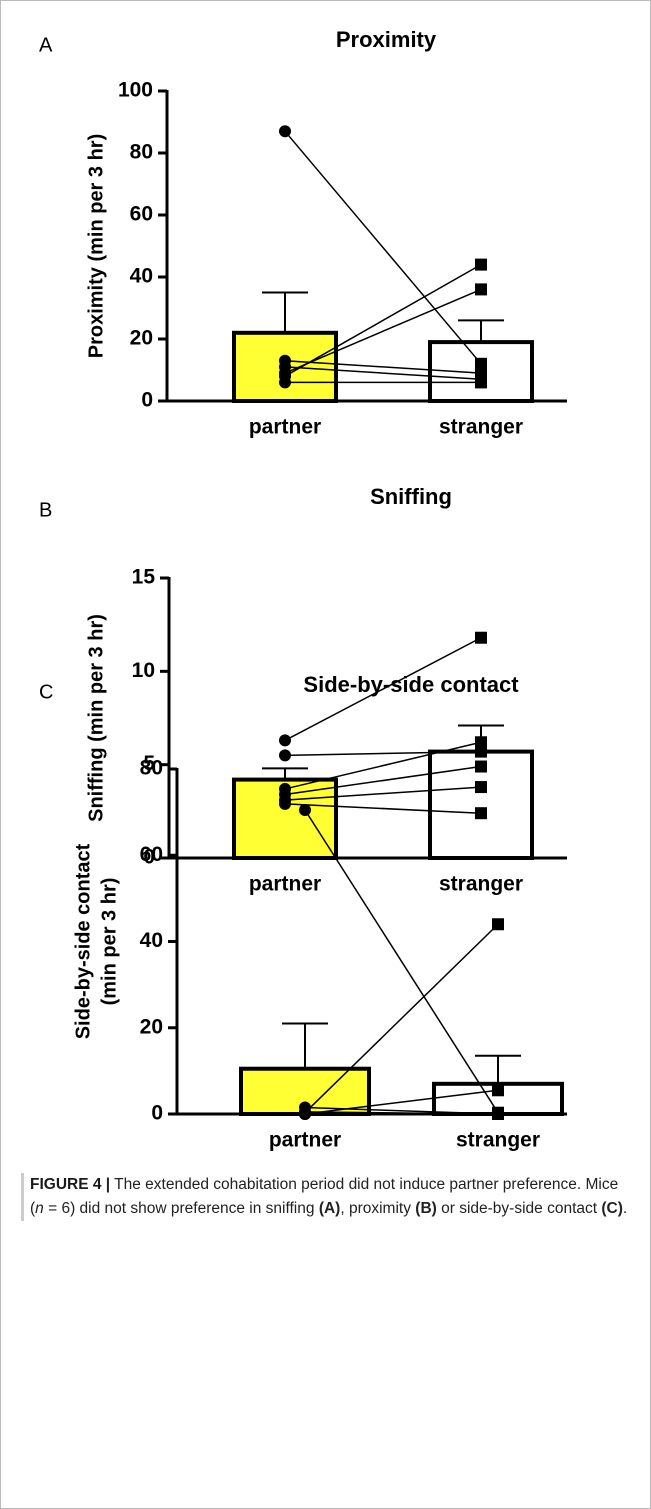 The height and width of the screenshot is (1509, 651). What do you see at coordinates (39, 1208) in the screenshot?
I see `caption-text: n` at bounding box center [39, 1208].